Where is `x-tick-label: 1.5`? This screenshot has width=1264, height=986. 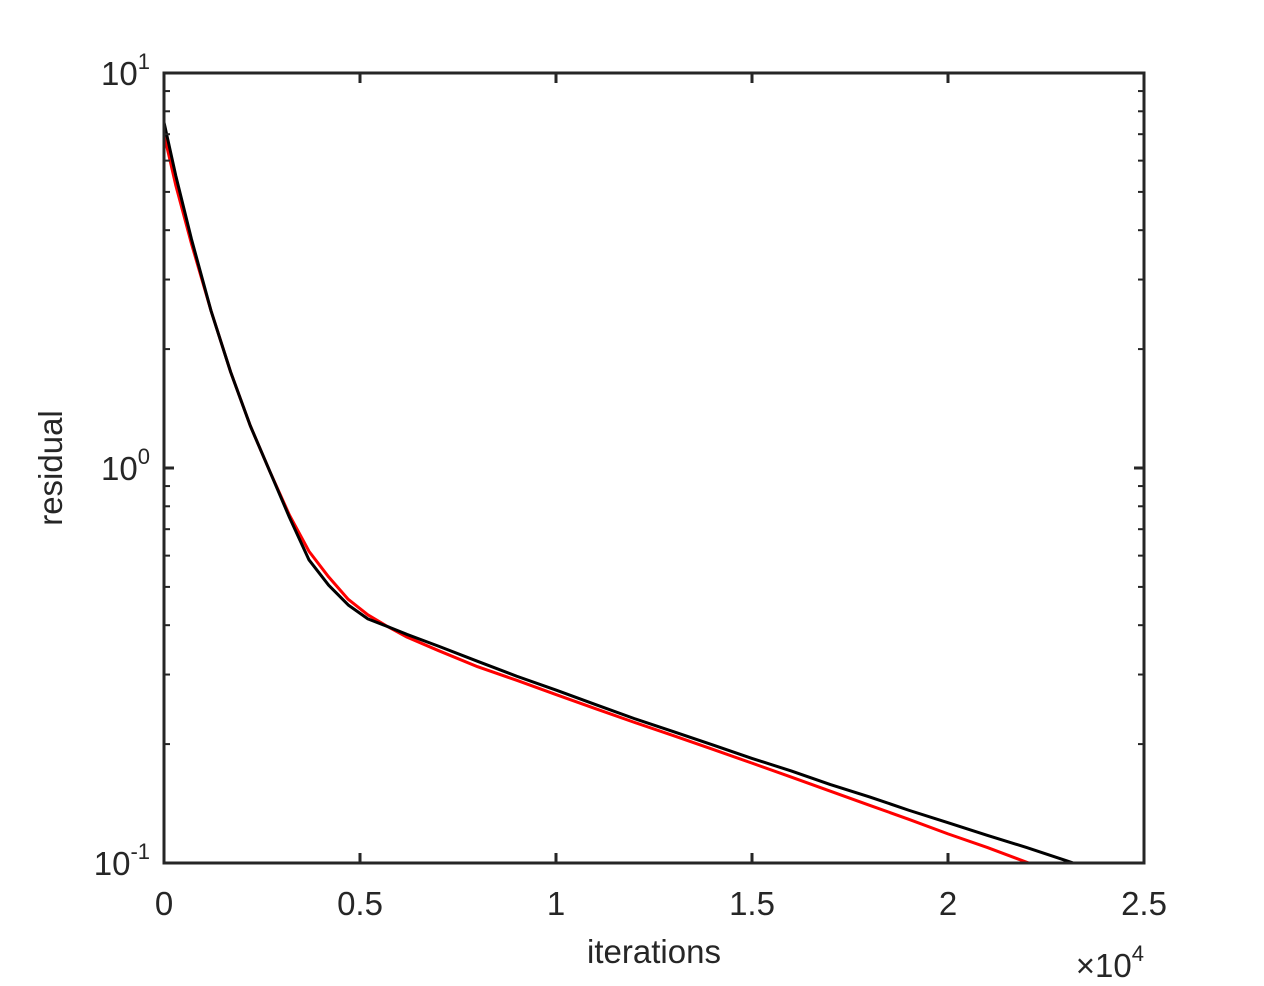 x-tick-label: 1.5 is located at coordinates (752, 903).